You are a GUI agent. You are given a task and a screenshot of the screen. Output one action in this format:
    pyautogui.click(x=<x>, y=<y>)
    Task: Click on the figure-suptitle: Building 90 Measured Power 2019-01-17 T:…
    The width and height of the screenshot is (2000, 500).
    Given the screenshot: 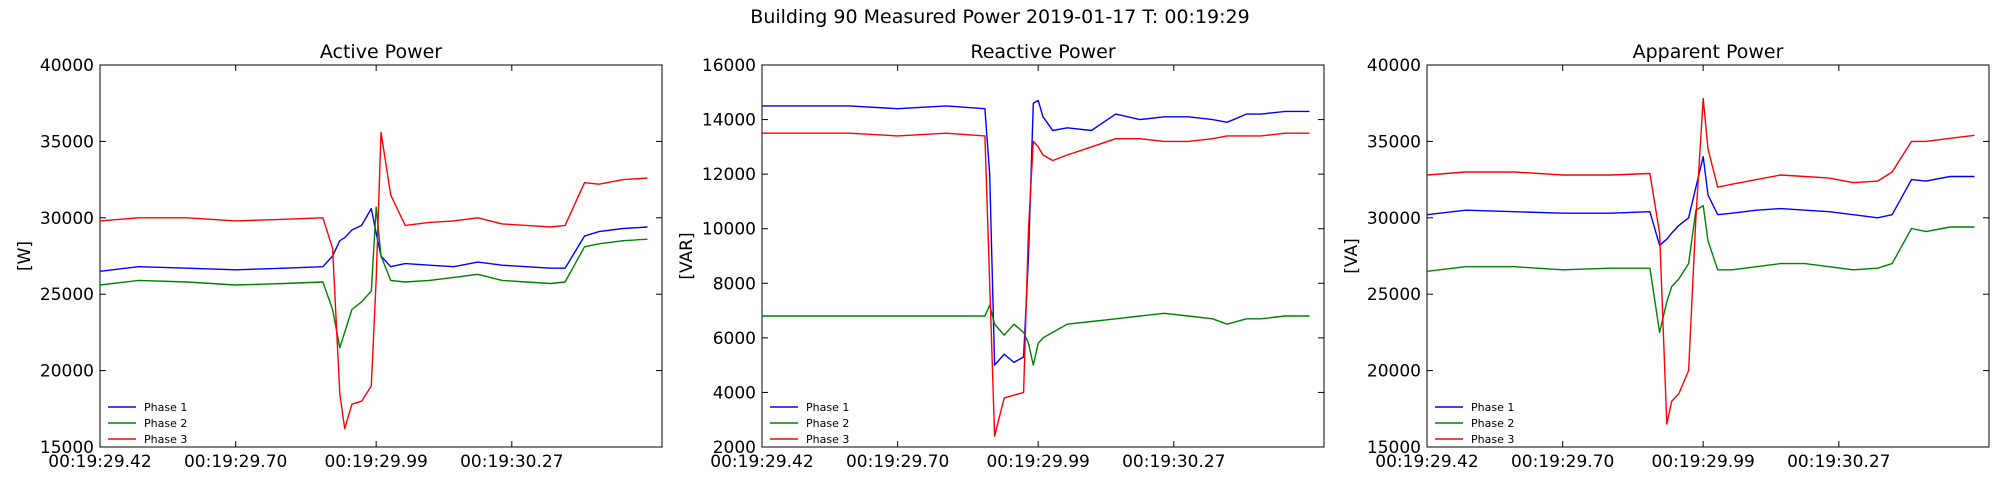 What is the action you would take?
    pyautogui.click(x=1000, y=17)
    